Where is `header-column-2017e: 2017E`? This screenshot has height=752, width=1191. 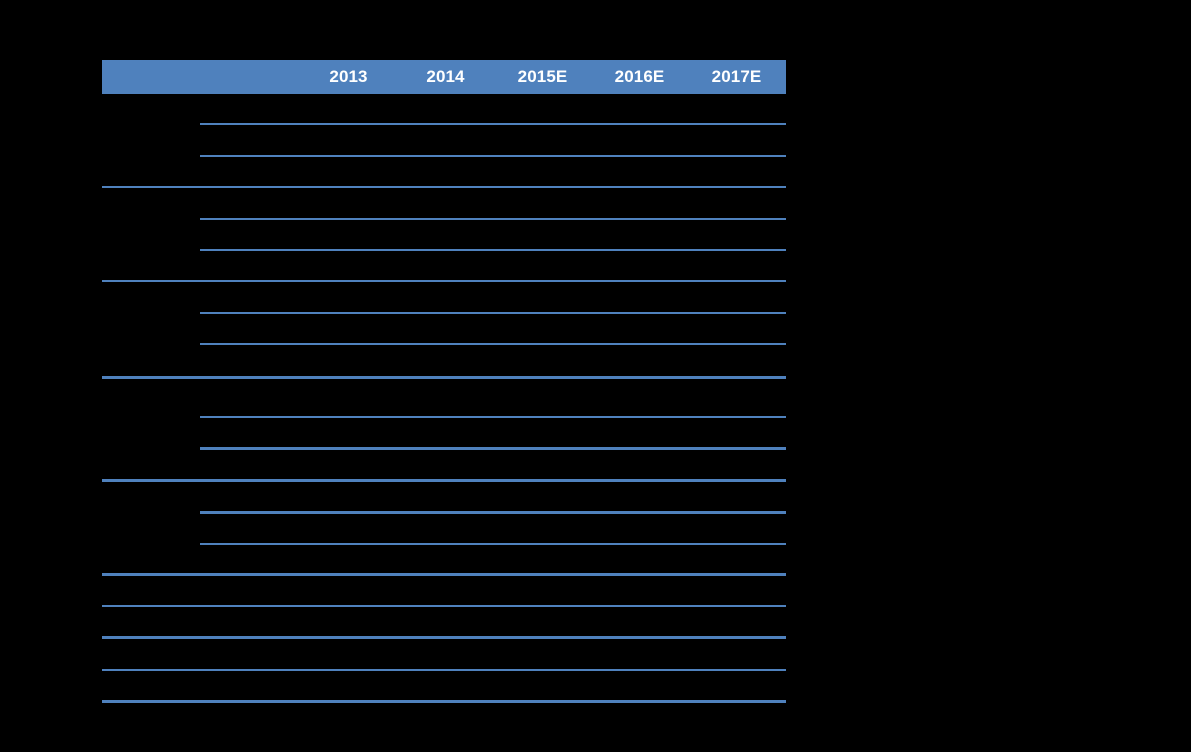 header-column-2017e: 2017E is located at coordinates (736, 76).